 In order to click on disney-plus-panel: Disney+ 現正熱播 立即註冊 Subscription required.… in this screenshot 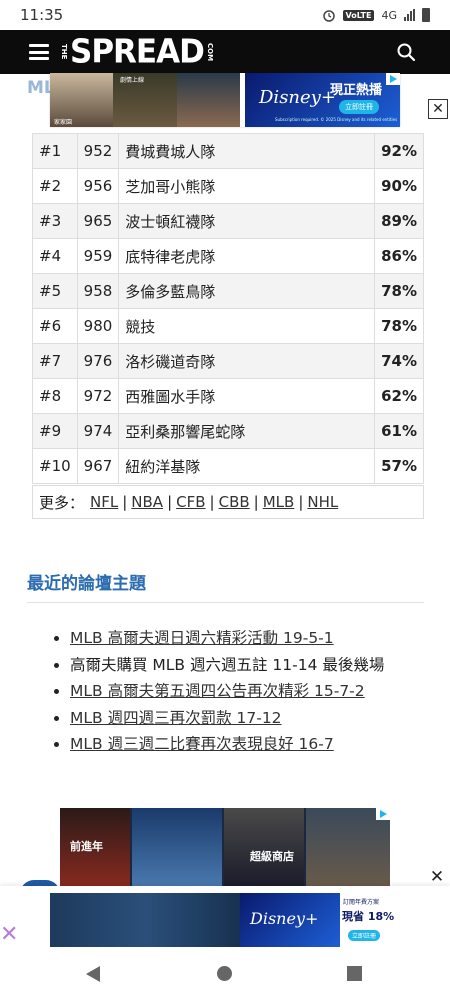, I will do `click(322, 100)`.